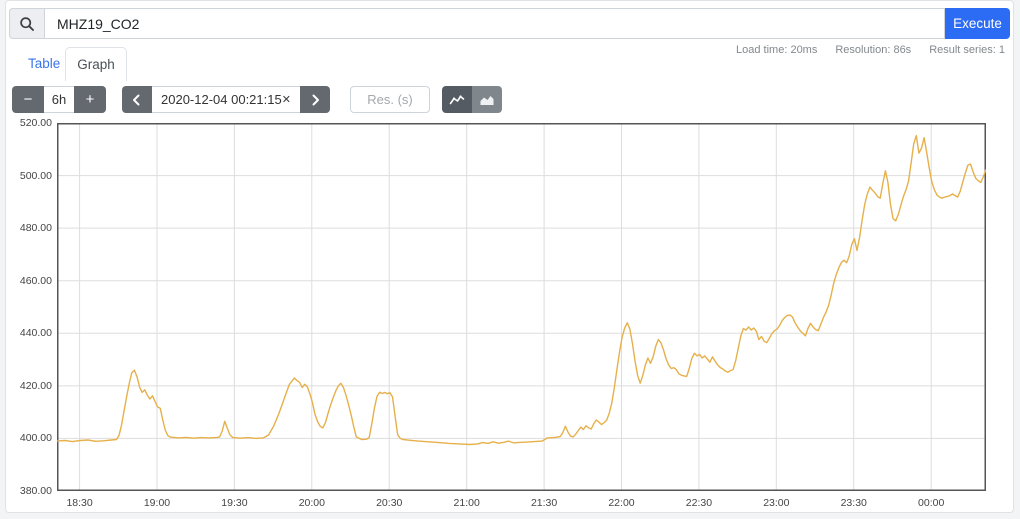  I want to click on range-input, so click(59, 99).